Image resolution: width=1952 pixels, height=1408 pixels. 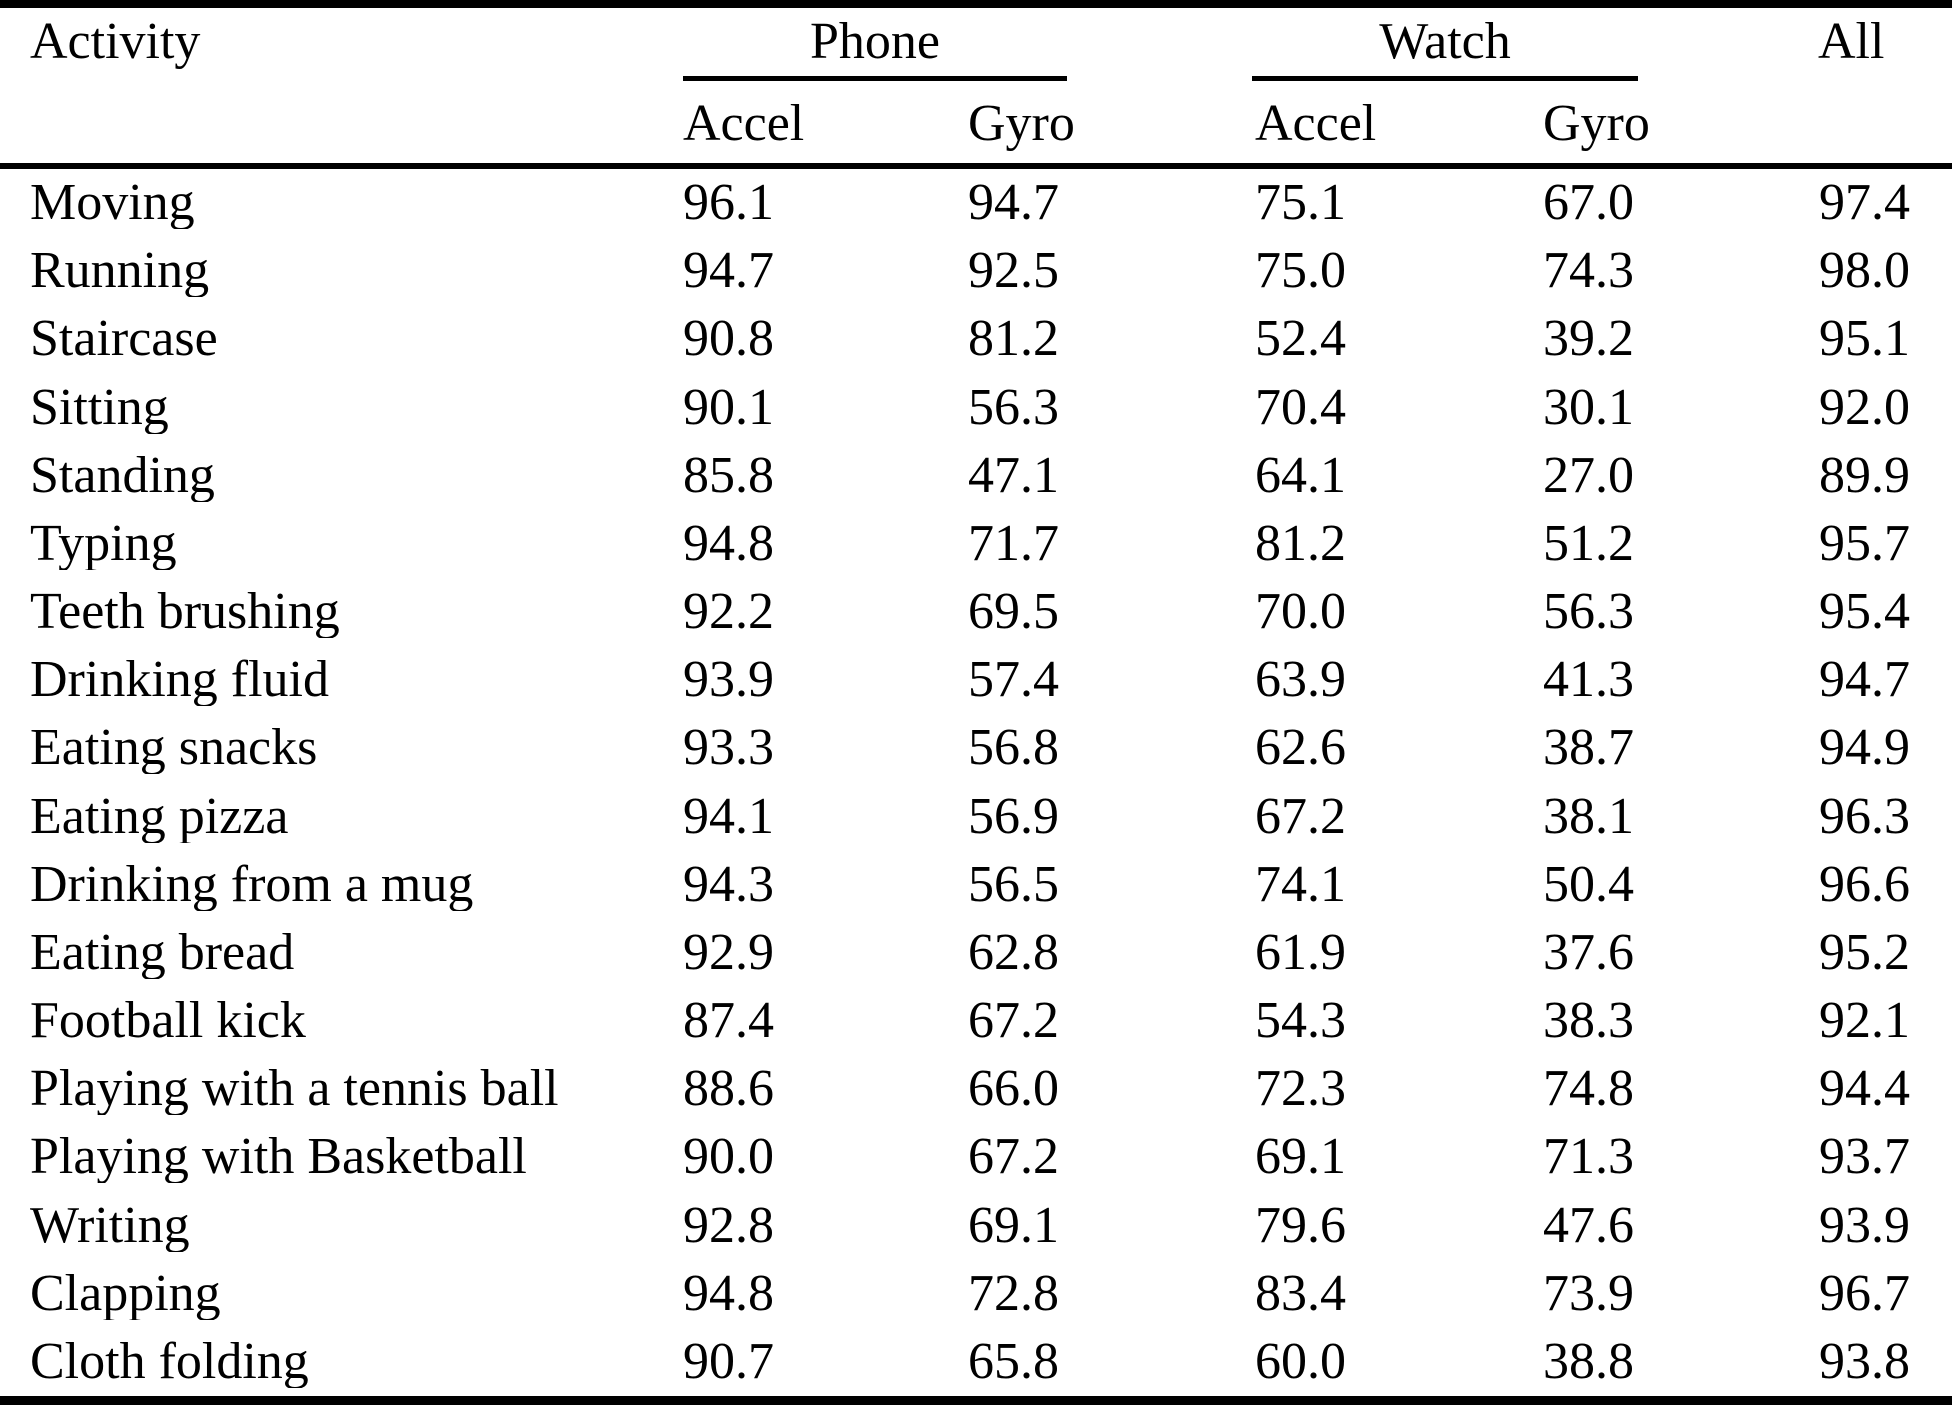 What do you see at coordinates (1300, 680) in the screenshot?
I see `watch-accel-cell: 63.9` at bounding box center [1300, 680].